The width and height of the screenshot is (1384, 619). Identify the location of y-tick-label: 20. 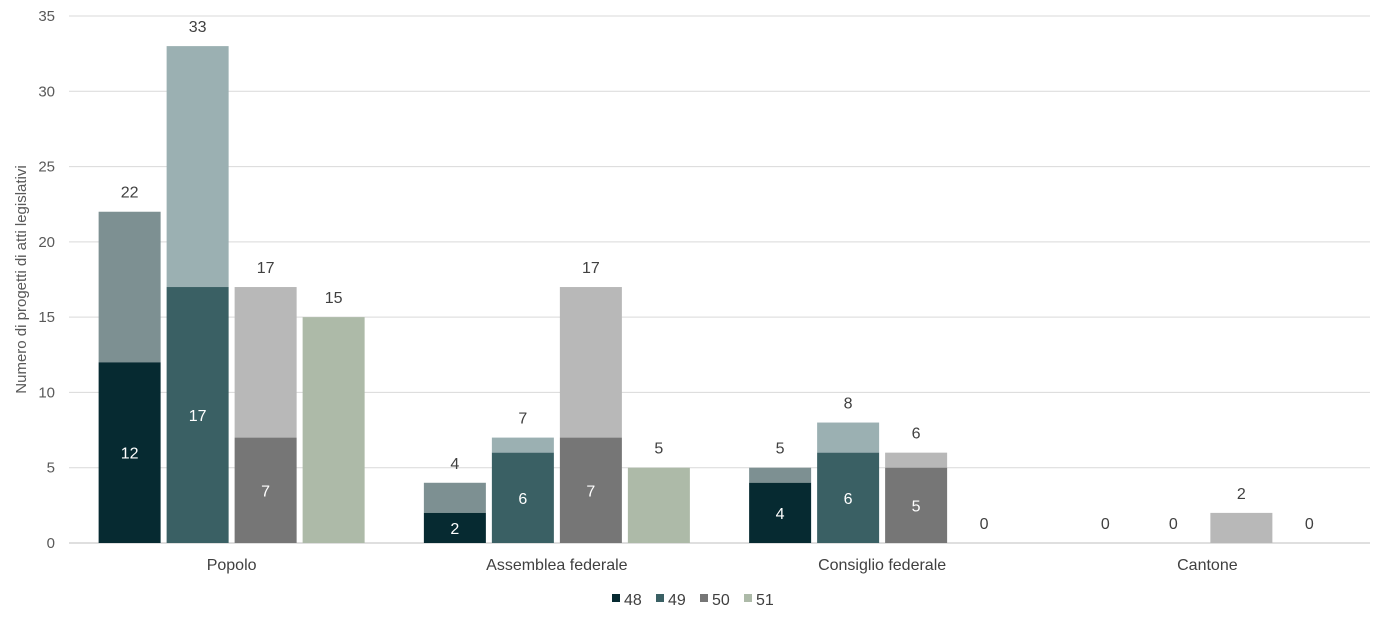
(46, 242).